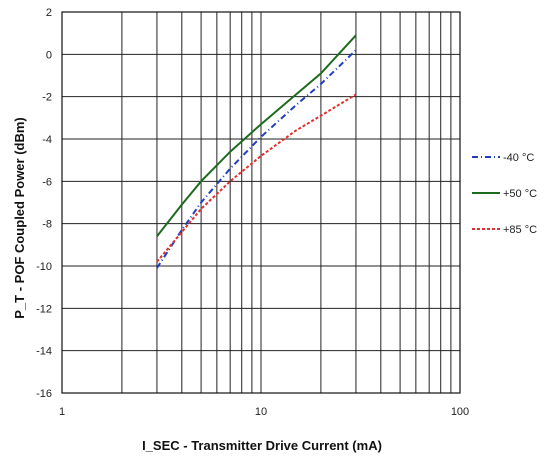 This screenshot has width=553, height=464. What do you see at coordinates (520, 230) in the screenshot?
I see `legend-label-2: +85 °C` at bounding box center [520, 230].